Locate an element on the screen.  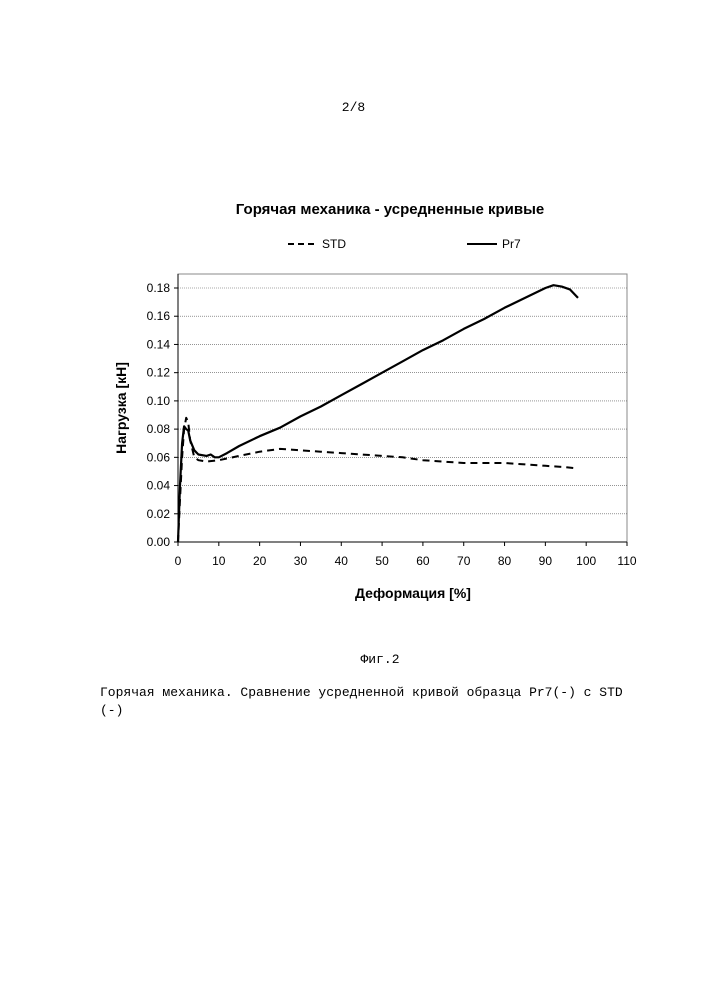
series-layer is located at coordinates (378, 413).